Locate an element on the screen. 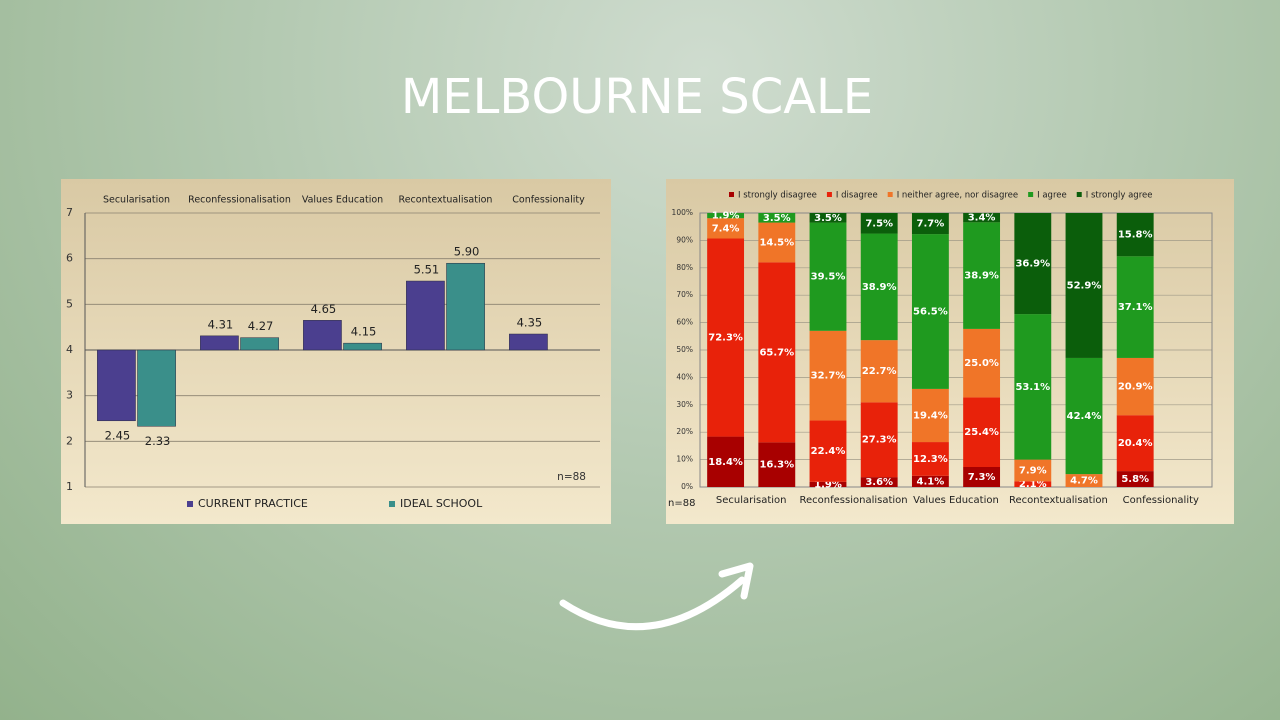 The height and width of the screenshot is (720, 1280). y-tick-label: 10% is located at coordinates (684, 459).